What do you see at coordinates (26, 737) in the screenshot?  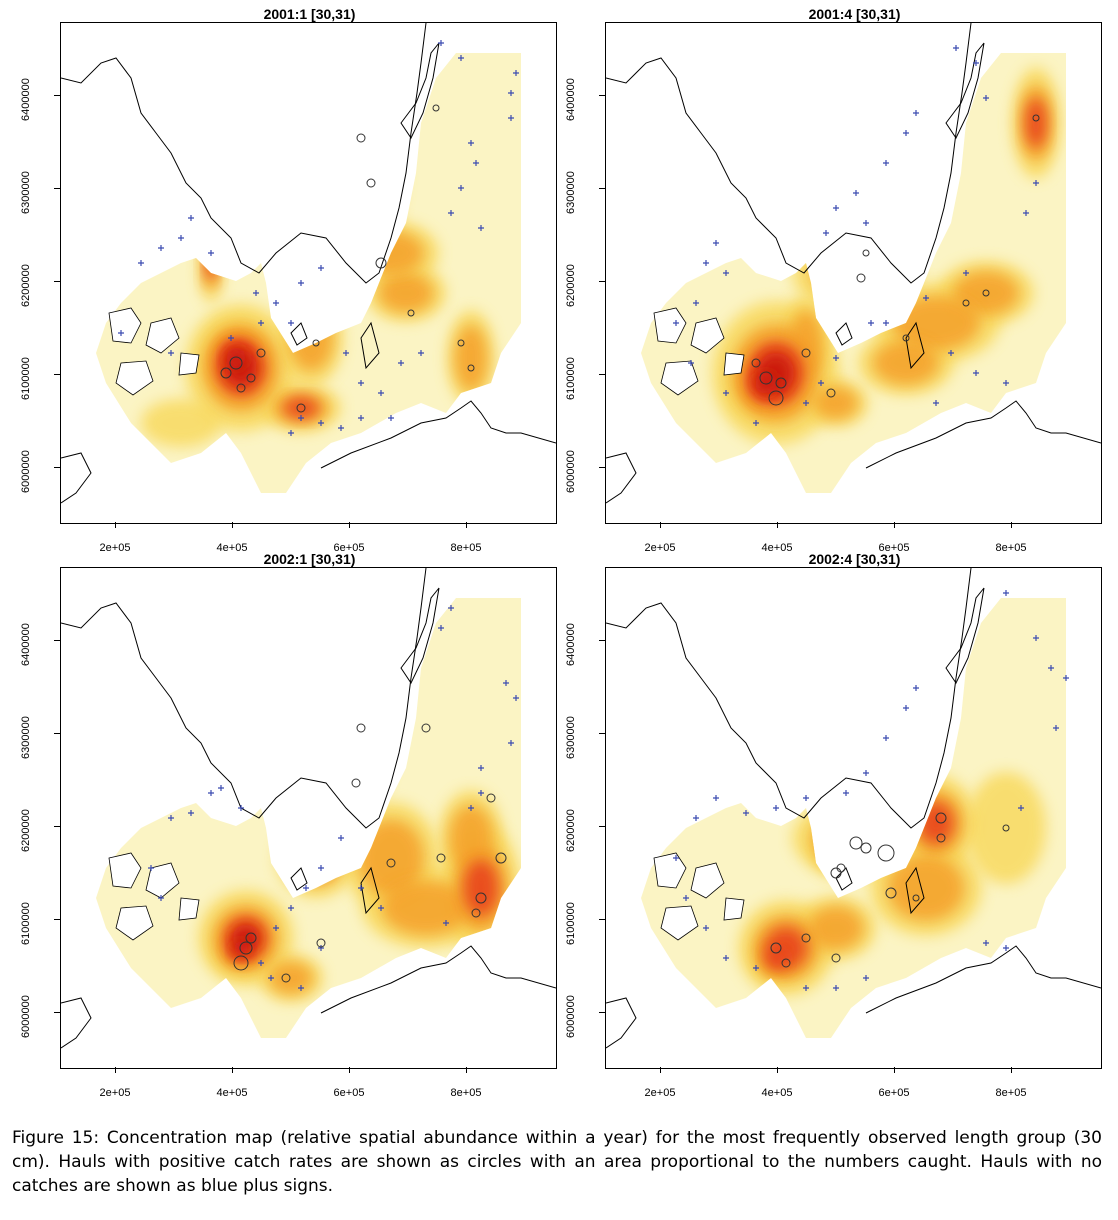 I see `y-tick-label: 6300000` at bounding box center [26, 737].